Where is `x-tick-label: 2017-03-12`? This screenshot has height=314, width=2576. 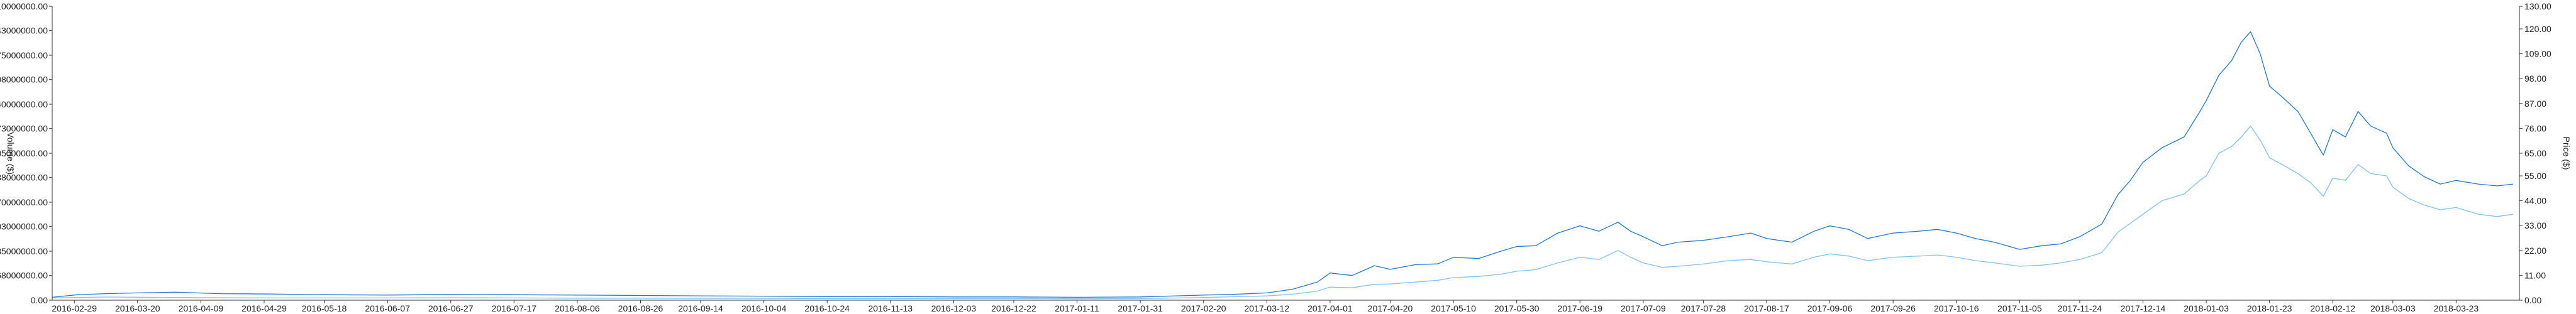 x-tick-label: 2017-03-12 is located at coordinates (1267, 308).